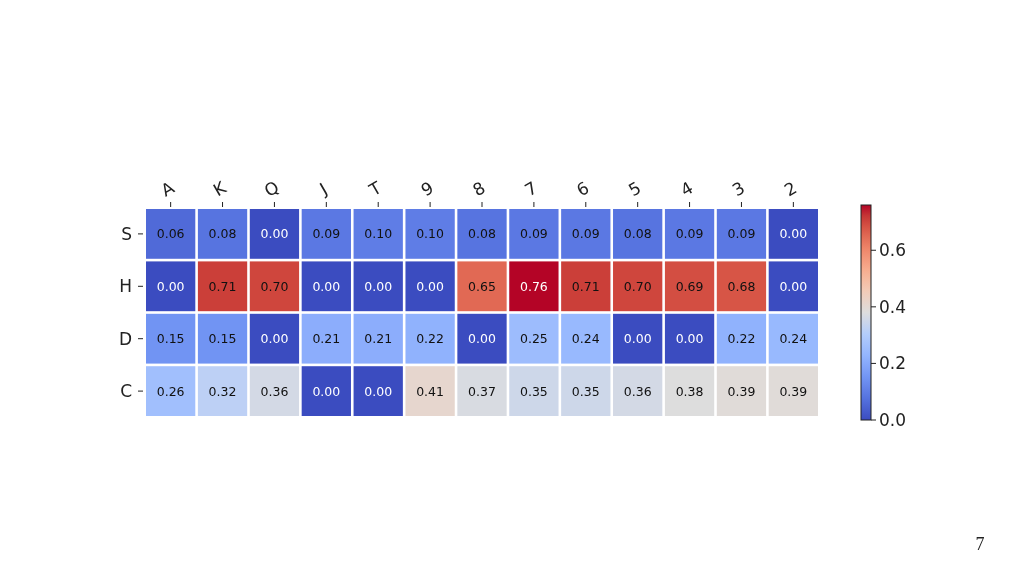  I want to click on y-tick-label: C, so click(126, 391).